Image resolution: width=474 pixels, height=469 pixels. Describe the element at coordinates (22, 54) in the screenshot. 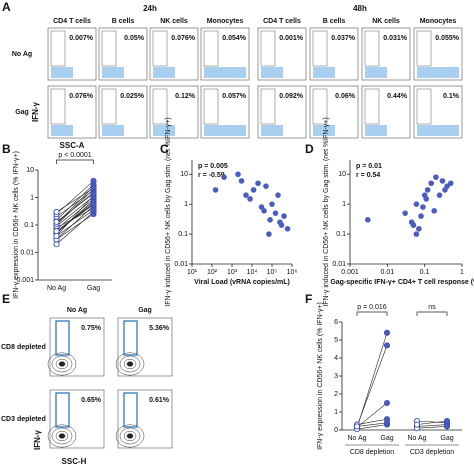

I see `row-label: No Ag` at that location.